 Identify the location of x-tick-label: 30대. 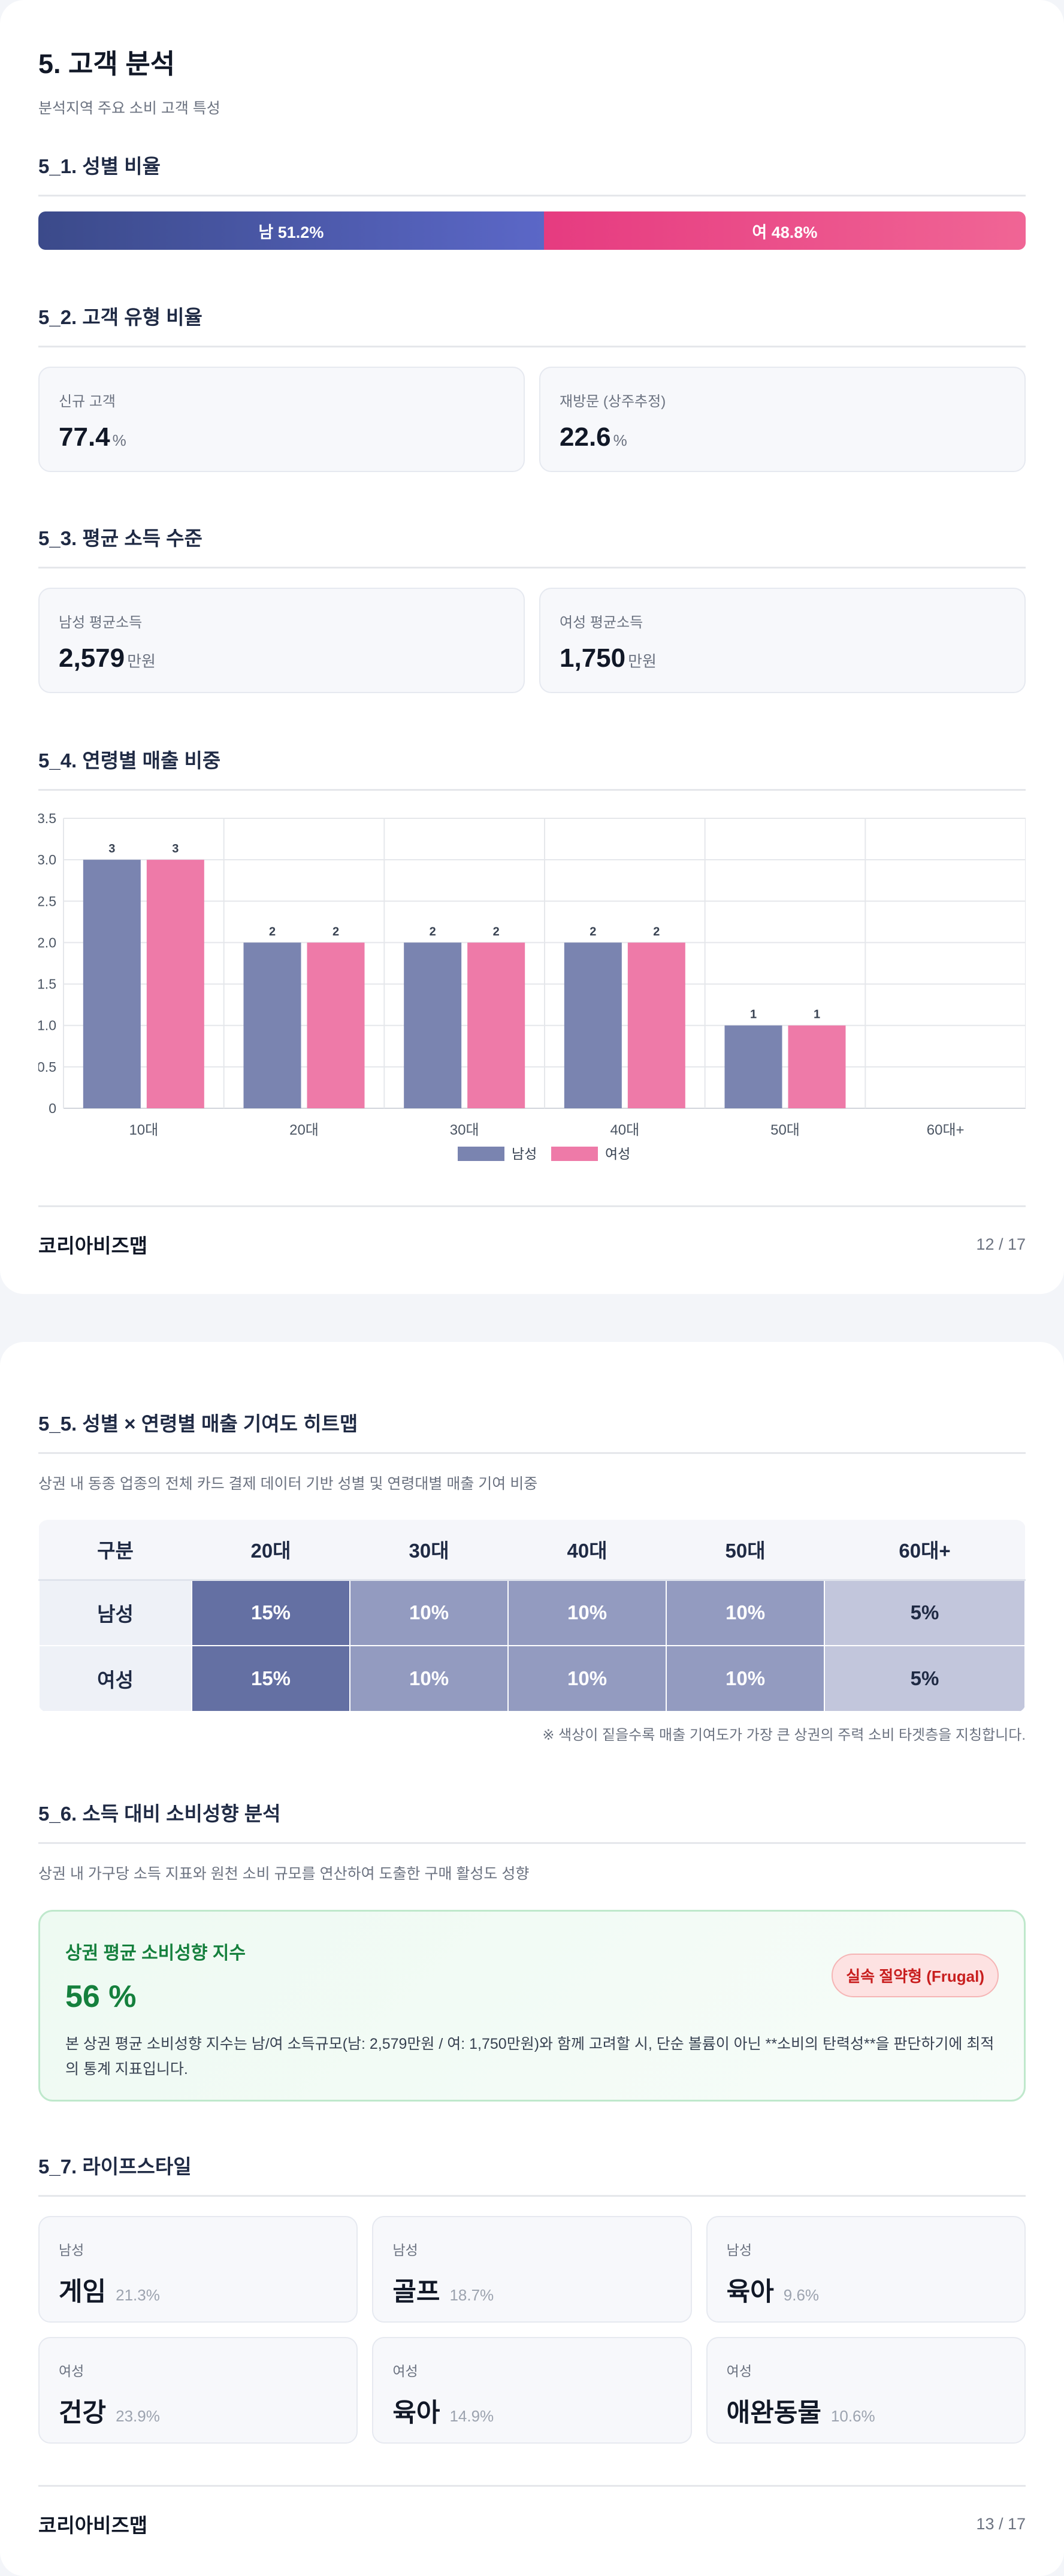
(464, 1130).